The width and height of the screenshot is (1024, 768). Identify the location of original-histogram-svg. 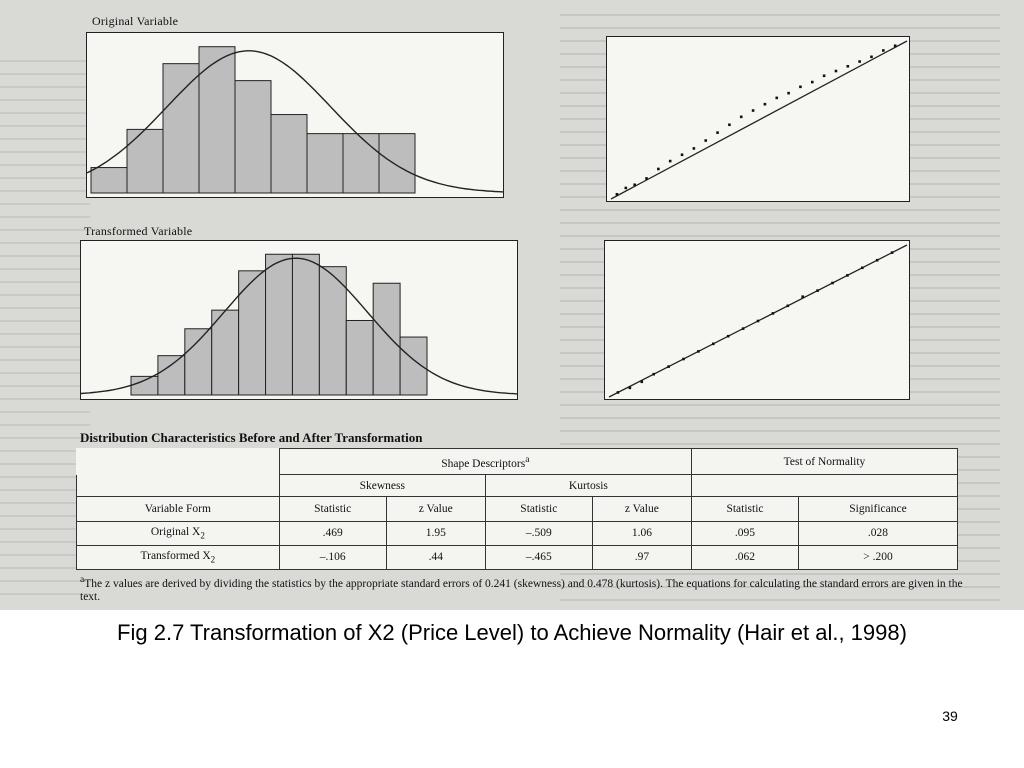
(295, 120).